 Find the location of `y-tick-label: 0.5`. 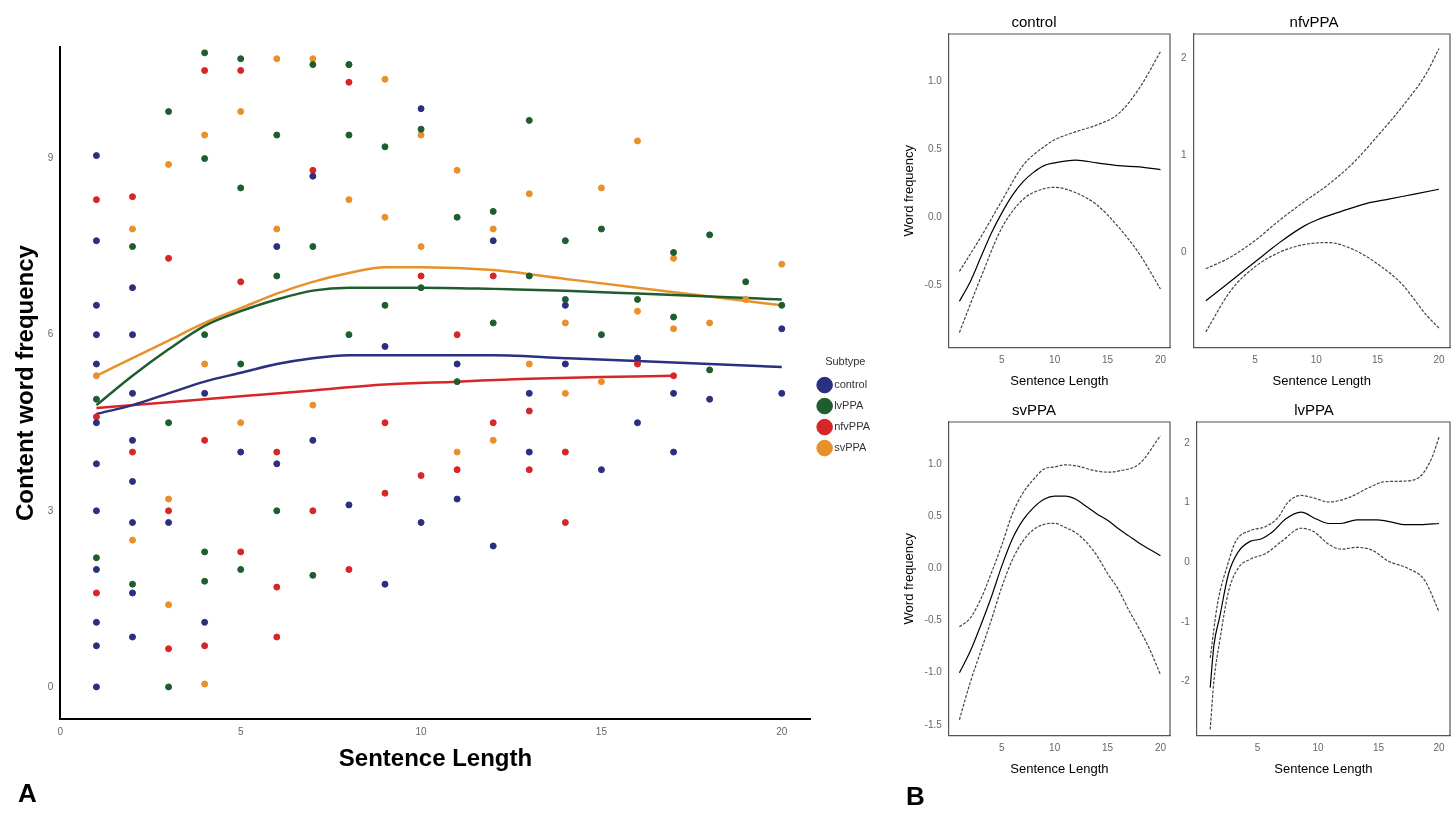

y-tick-label: 0.5 is located at coordinates (935, 149).